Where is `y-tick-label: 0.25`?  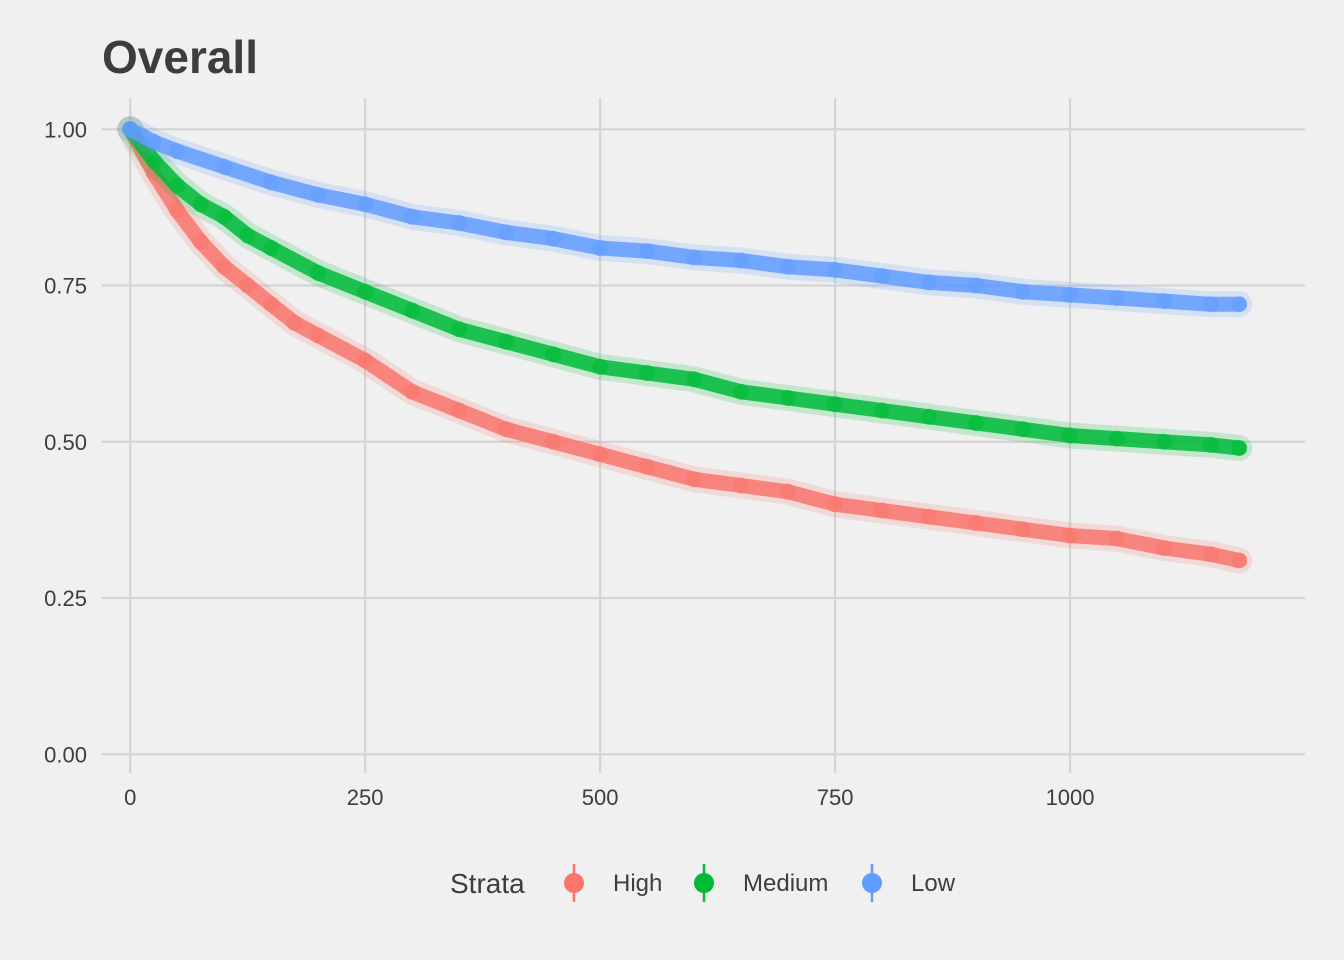
y-tick-label: 0.25 is located at coordinates (65, 598).